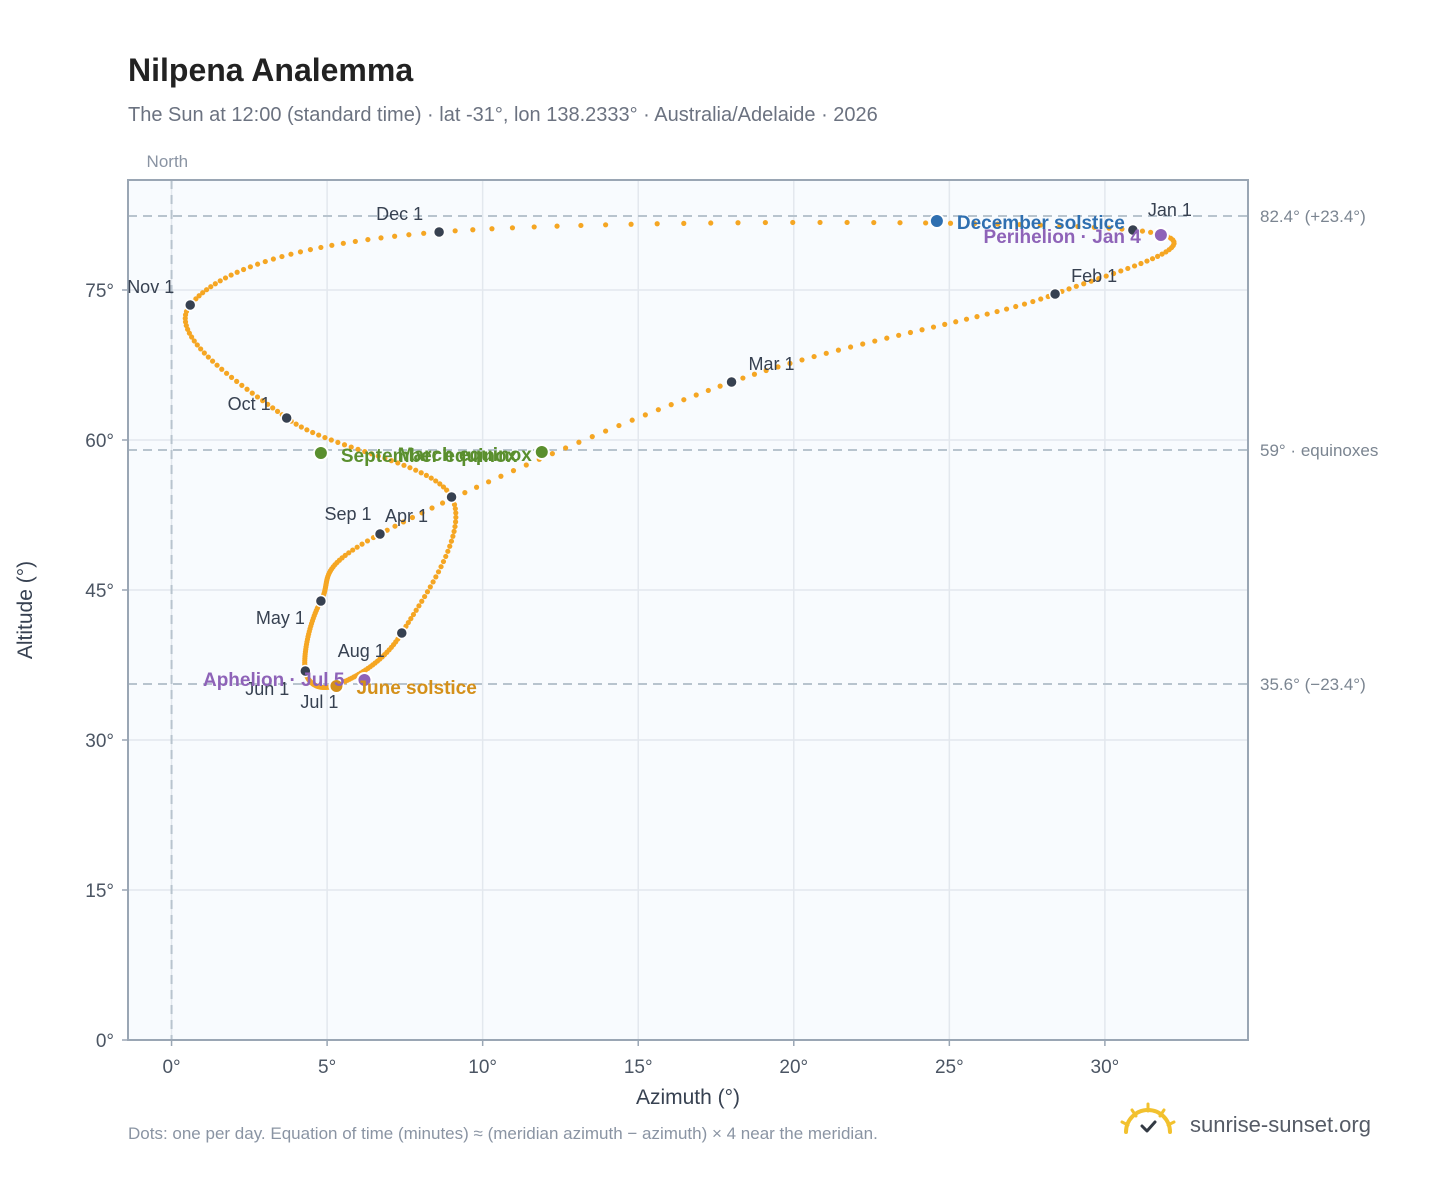 The image size is (1448, 1188). Describe the element at coordinates (320, 453) in the screenshot. I see `special-point-marker` at that location.